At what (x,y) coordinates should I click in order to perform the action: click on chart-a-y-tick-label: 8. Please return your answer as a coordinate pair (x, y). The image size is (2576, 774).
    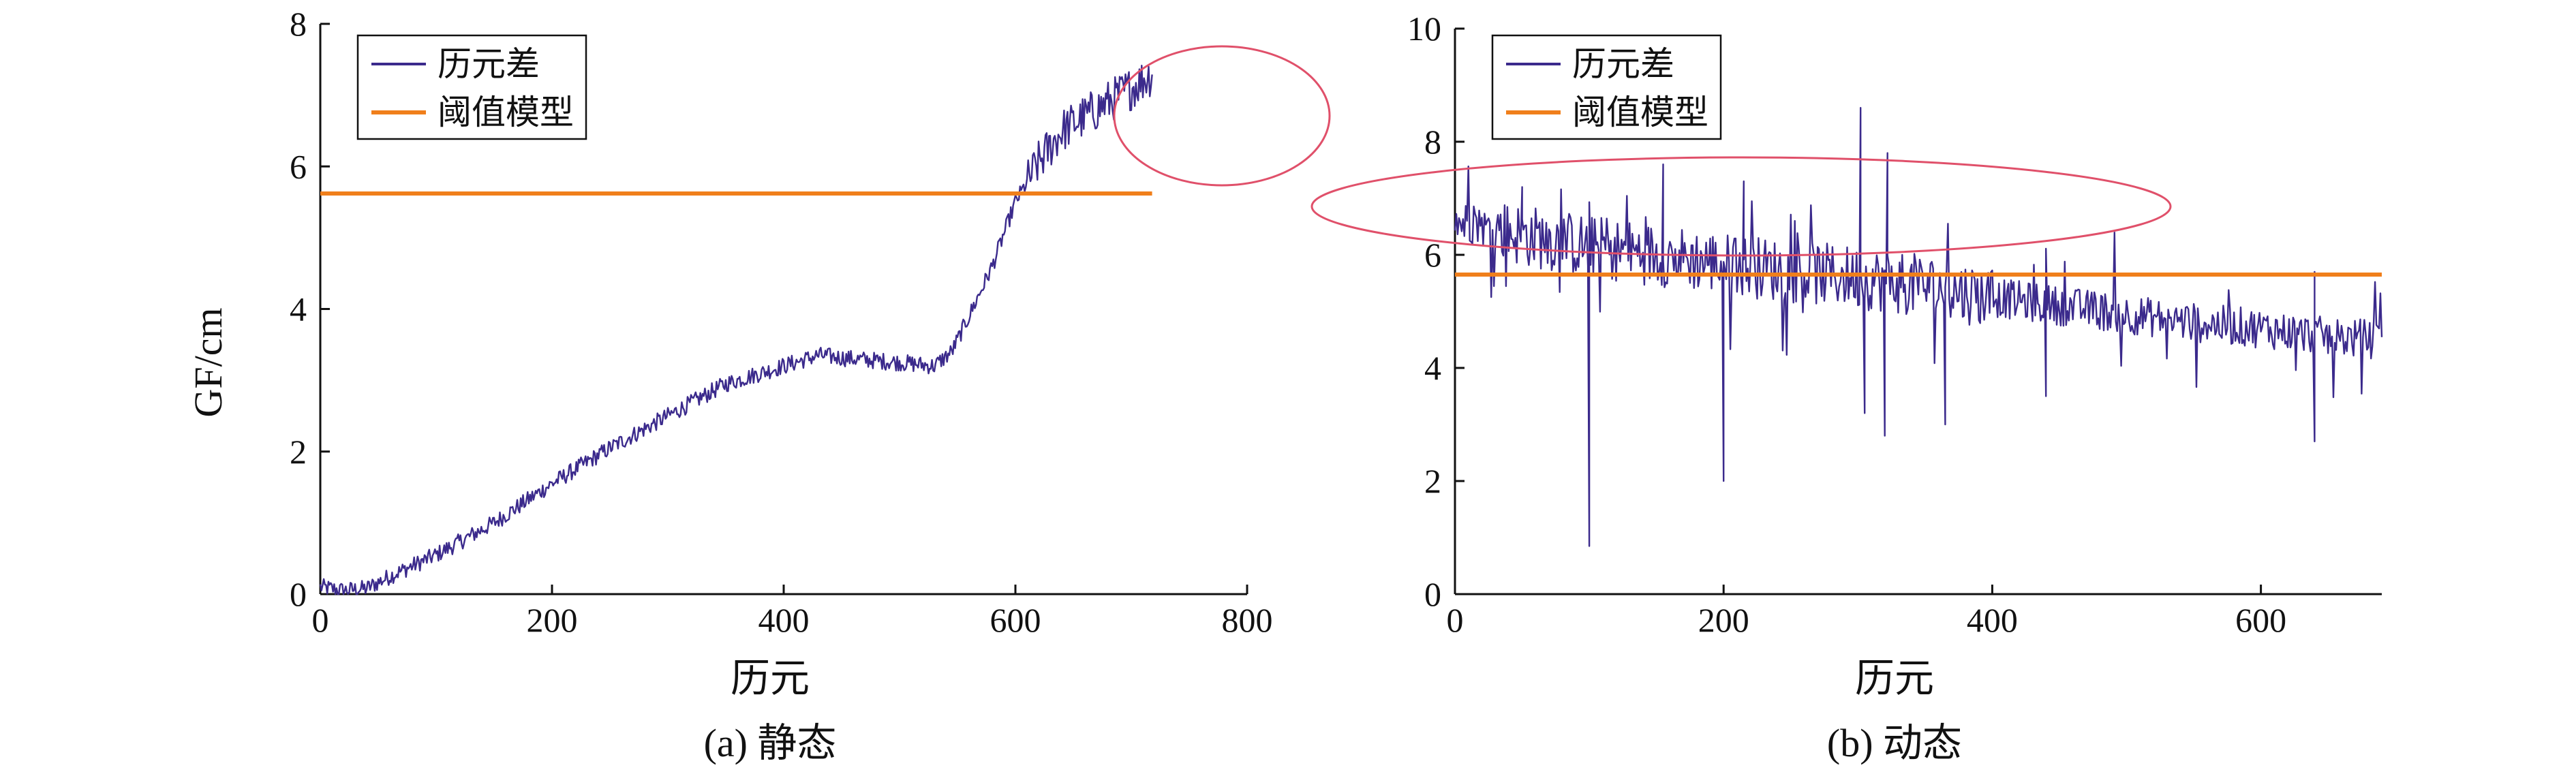
    Looking at the image, I should click on (298, 24).